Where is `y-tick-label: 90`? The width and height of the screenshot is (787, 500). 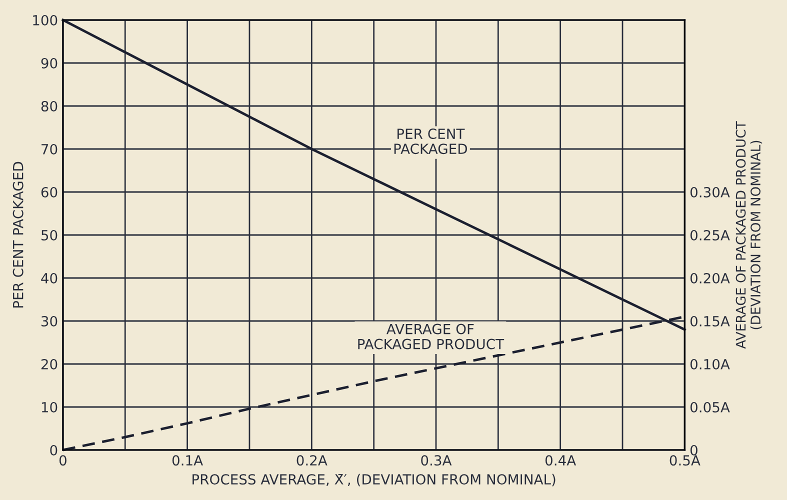 y-tick-label: 90 is located at coordinates (49, 63).